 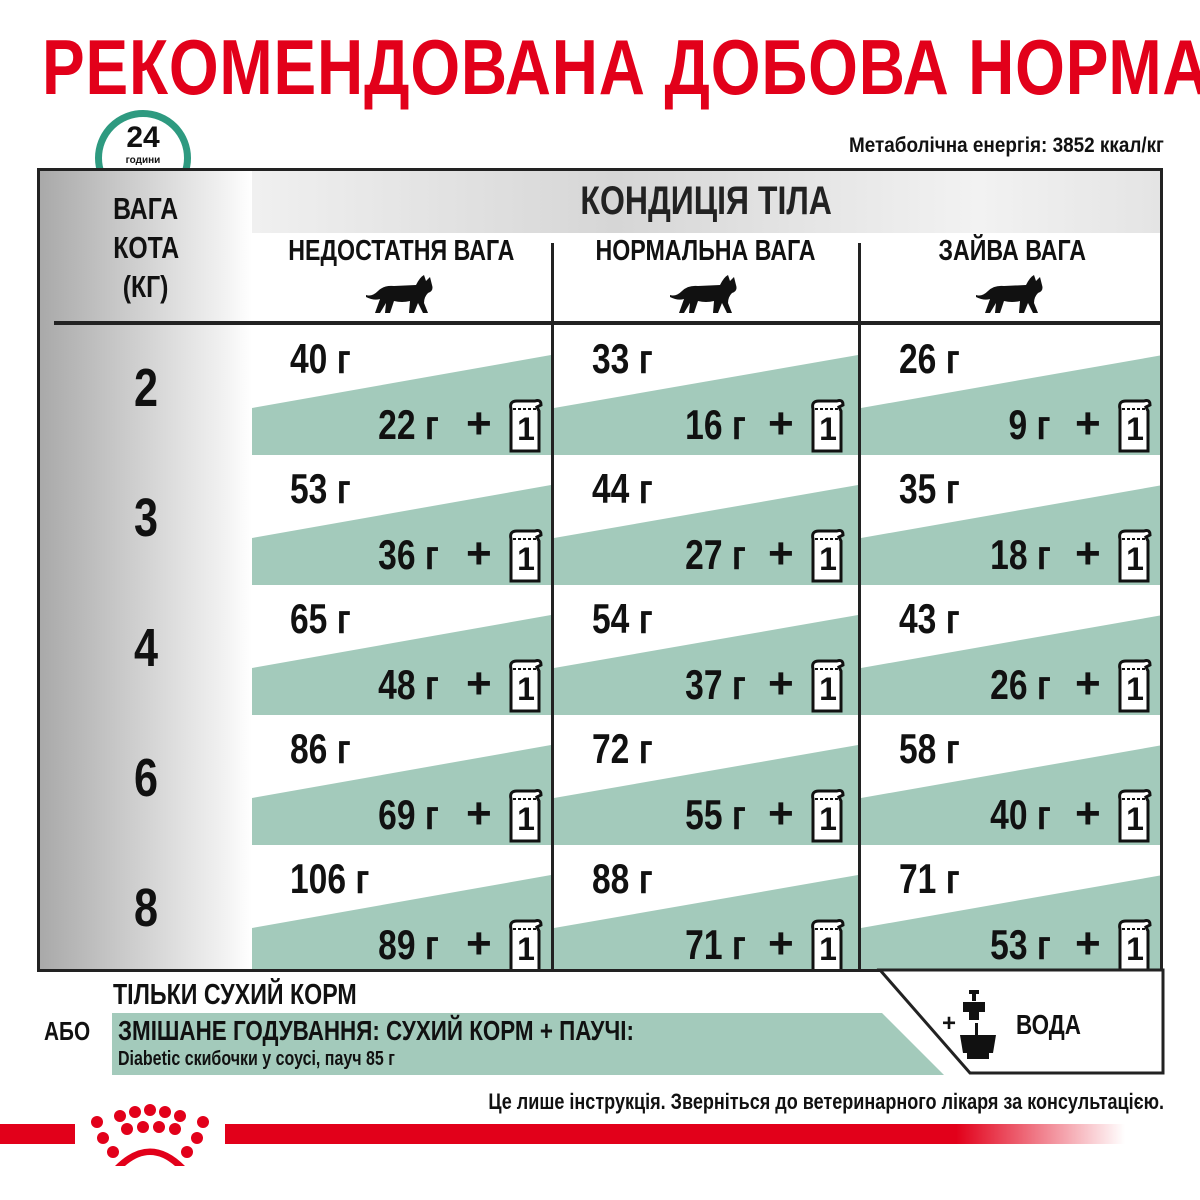 What do you see at coordinates (1010, 780) in the screenshot?
I see `feeding-cell: 58 г 40 г +1` at bounding box center [1010, 780].